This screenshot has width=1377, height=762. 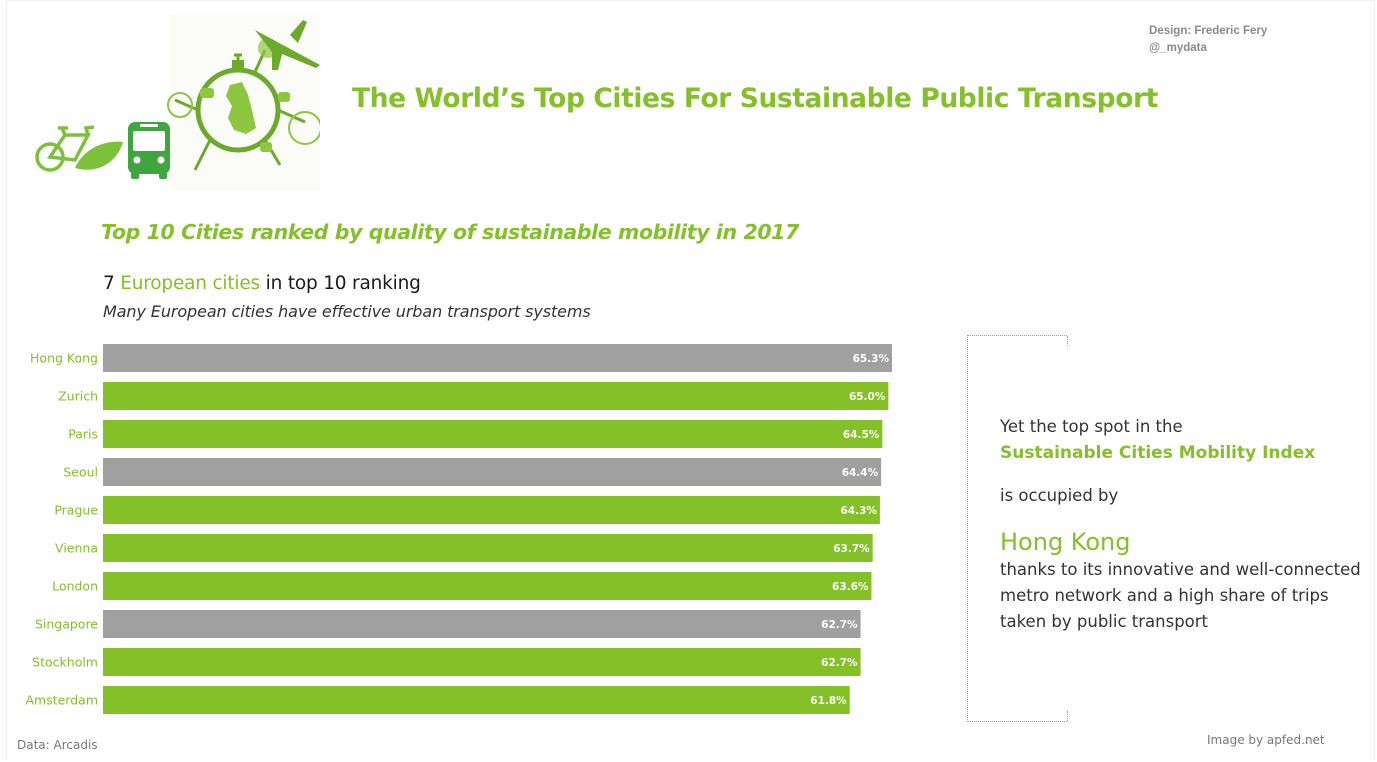 What do you see at coordinates (83, 434) in the screenshot?
I see `category-label: Paris` at bounding box center [83, 434].